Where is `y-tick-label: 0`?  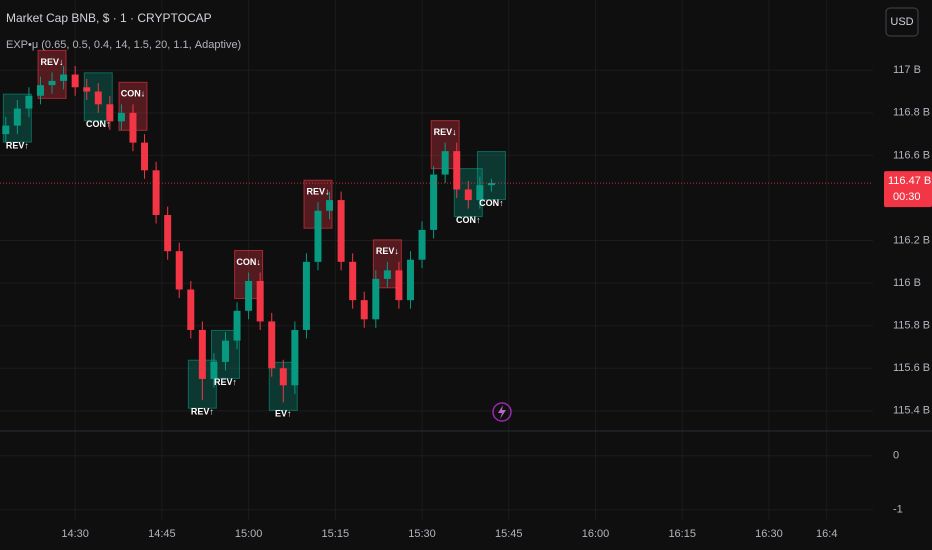
y-tick-label: 0 is located at coordinates (896, 456).